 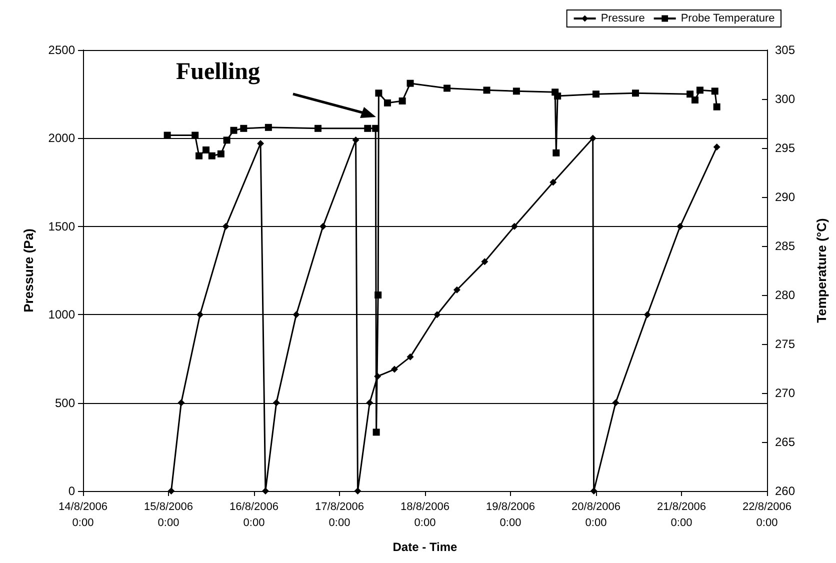 What do you see at coordinates (785, 148) in the screenshot?
I see `y2-tick-label: 295` at bounding box center [785, 148].